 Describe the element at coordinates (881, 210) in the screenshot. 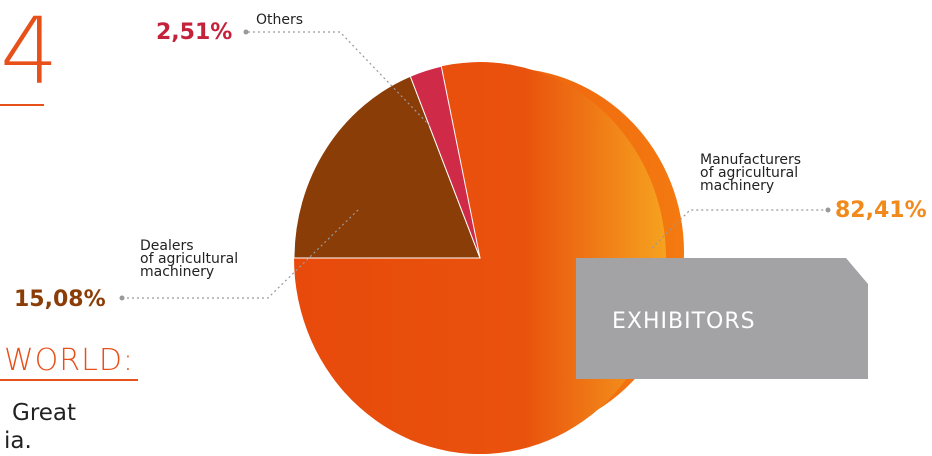

I see `pct-label-manufacturers: 82,41%` at that location.